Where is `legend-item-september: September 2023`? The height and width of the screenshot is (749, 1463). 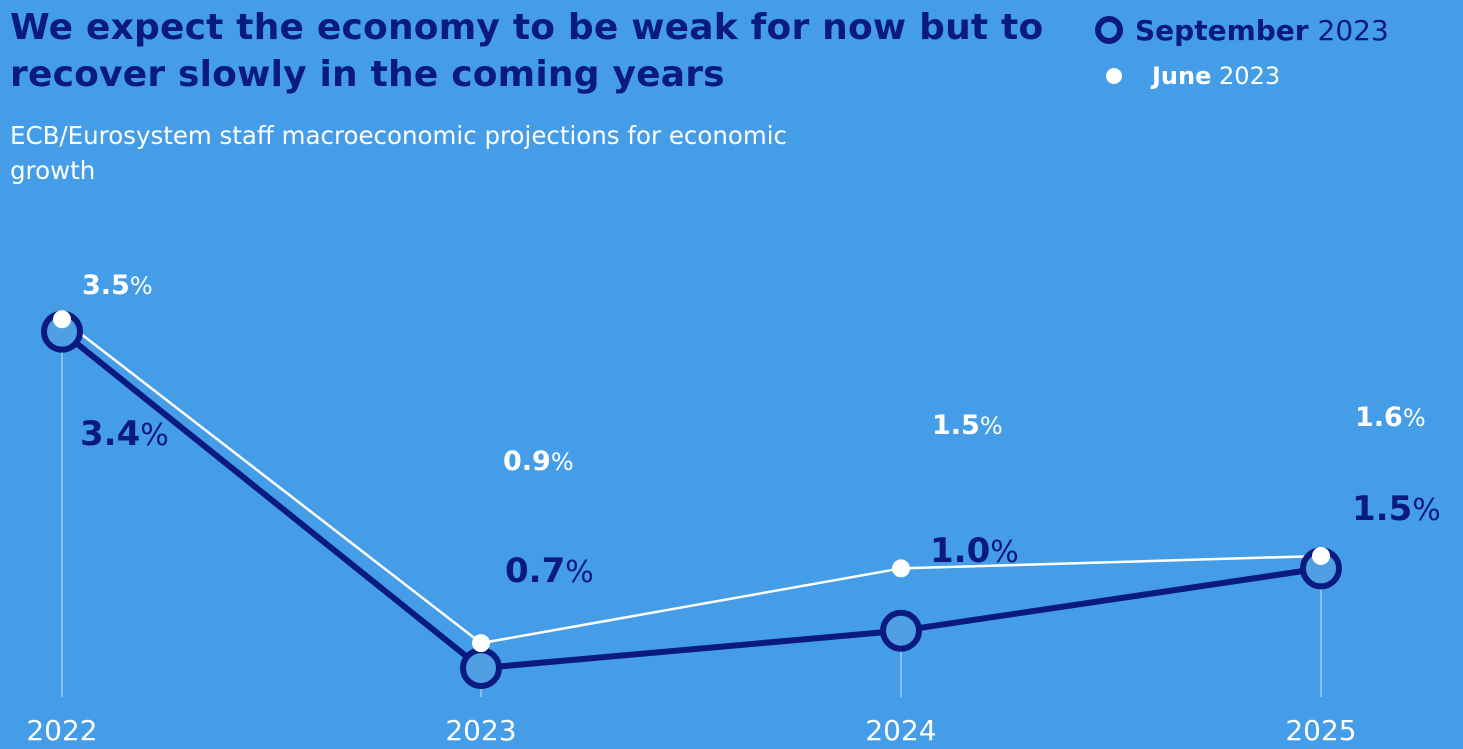
legend-item-september: September 2023 is located at coordinates (1279, 30).